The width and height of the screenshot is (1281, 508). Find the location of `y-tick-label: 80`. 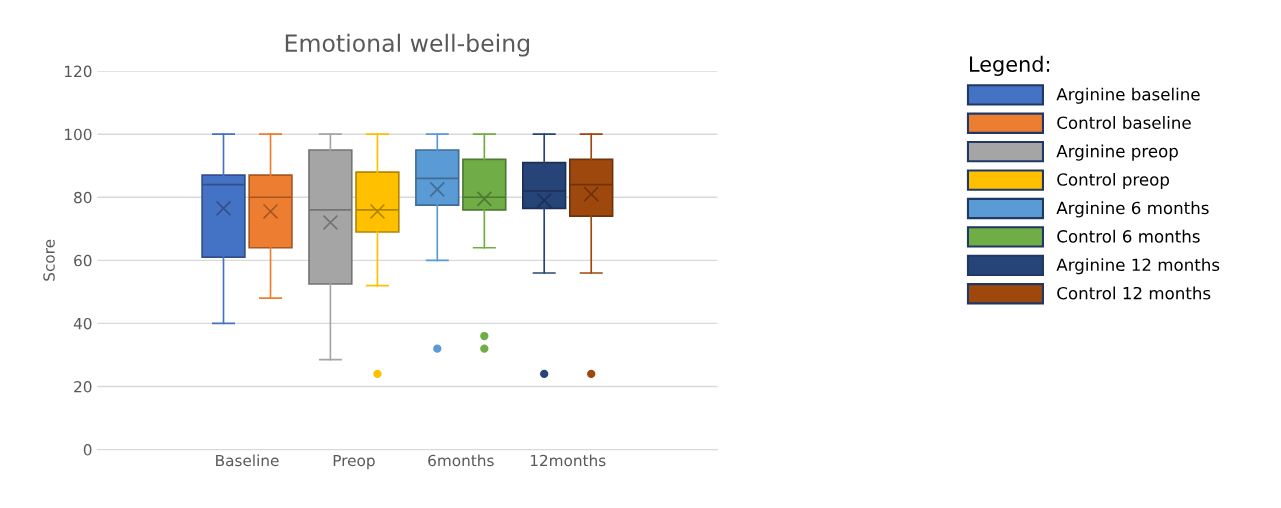

y-tick-label: 80 is located at coordinates (83, 197).